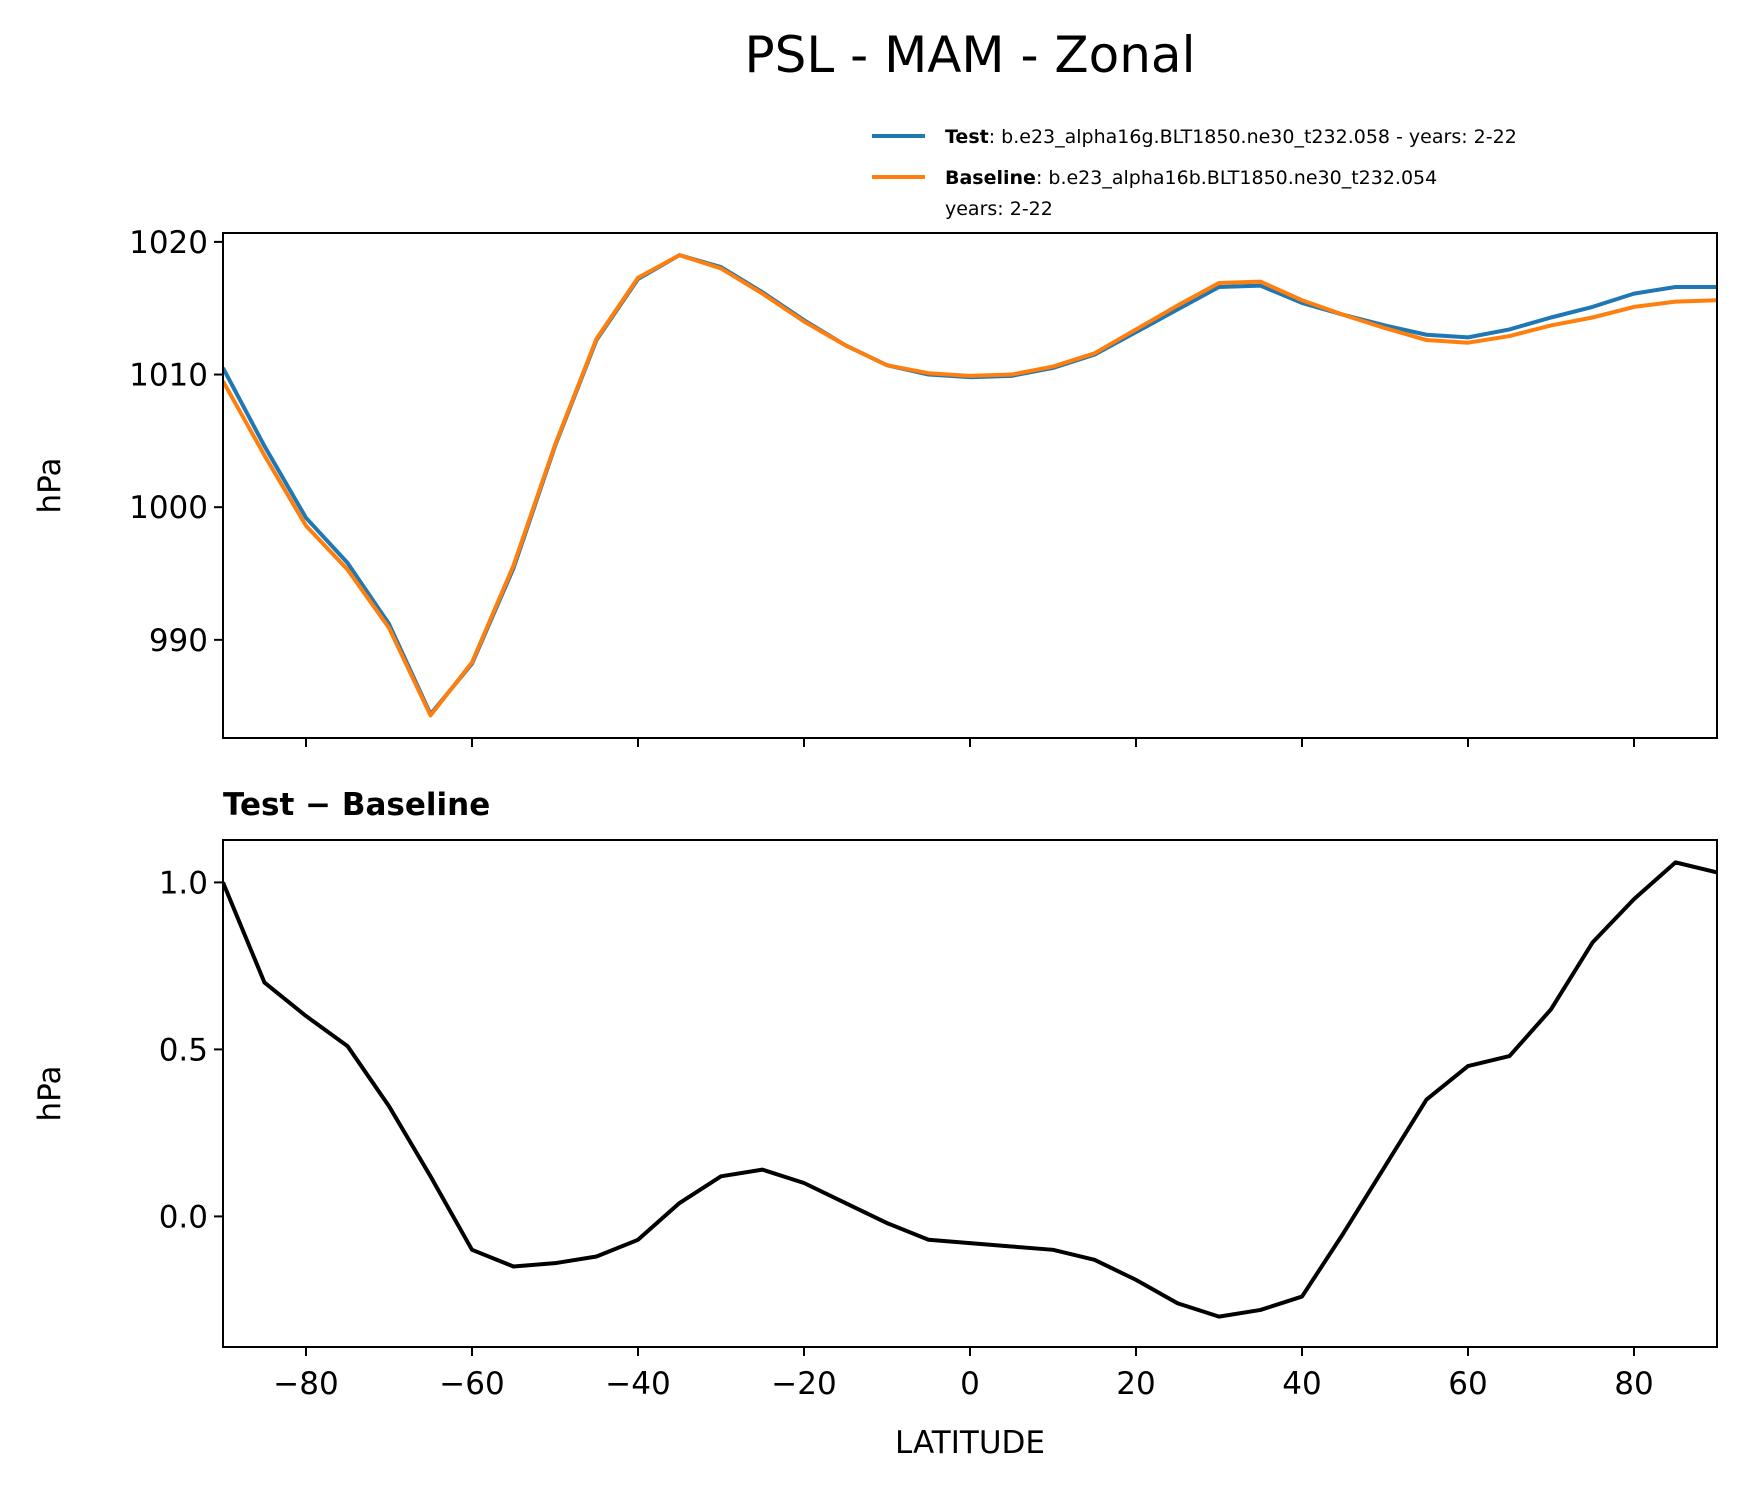  Describe the element at coordinates (1467, 1384) in the screenshot. I see `x-tick-label: 60` at that location.